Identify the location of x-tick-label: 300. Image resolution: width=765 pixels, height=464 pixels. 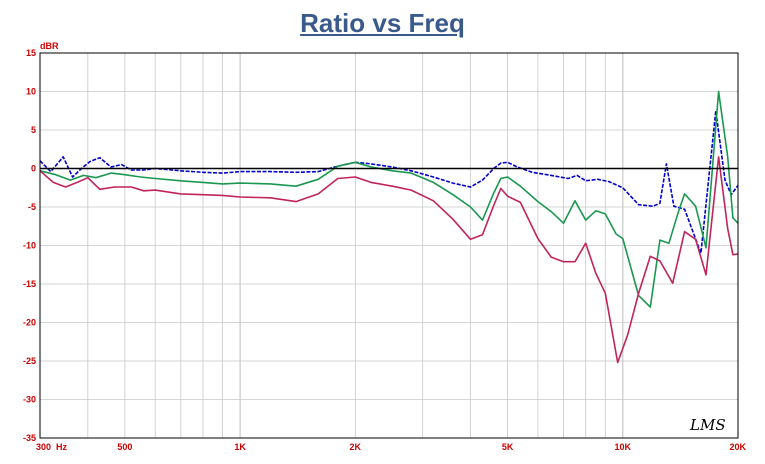
(43, 447).